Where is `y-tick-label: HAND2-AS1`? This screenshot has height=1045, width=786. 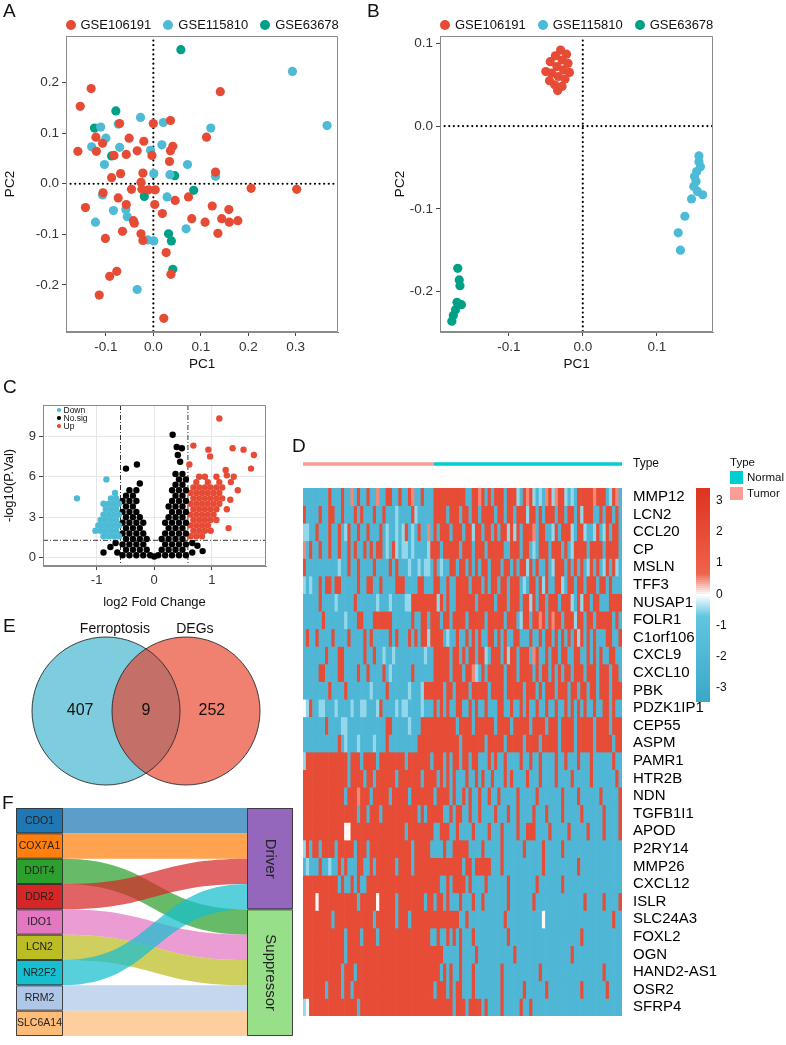
y-tick-label: HAND2-AS1 is located at coordinates (675, 971).